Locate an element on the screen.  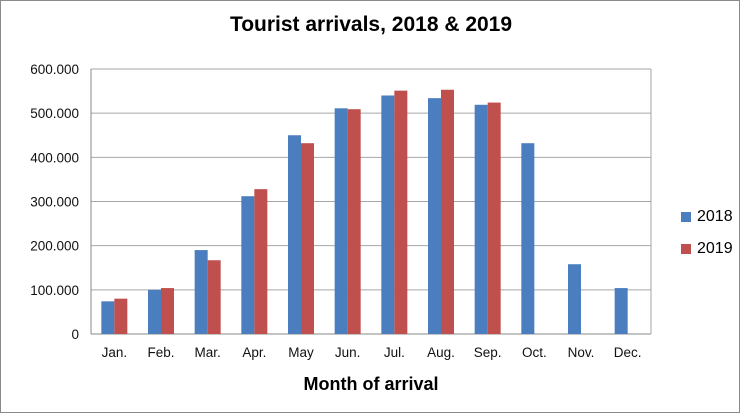
legend-item: 2018 is located at coordinates (707, 217).